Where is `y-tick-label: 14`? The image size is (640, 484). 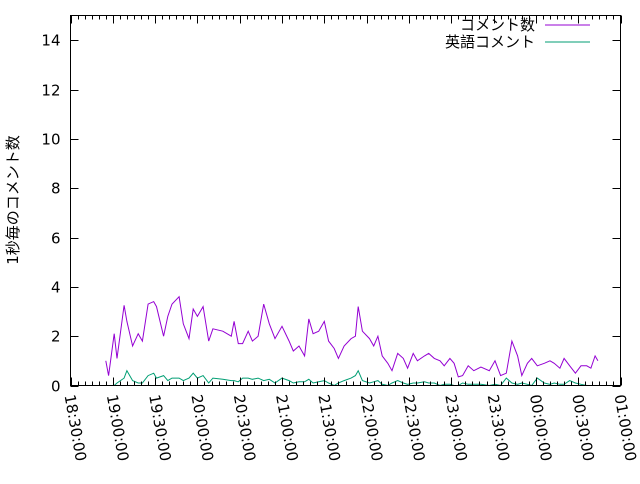
y-tick-label: 14 is located at coordinates (50, 41).